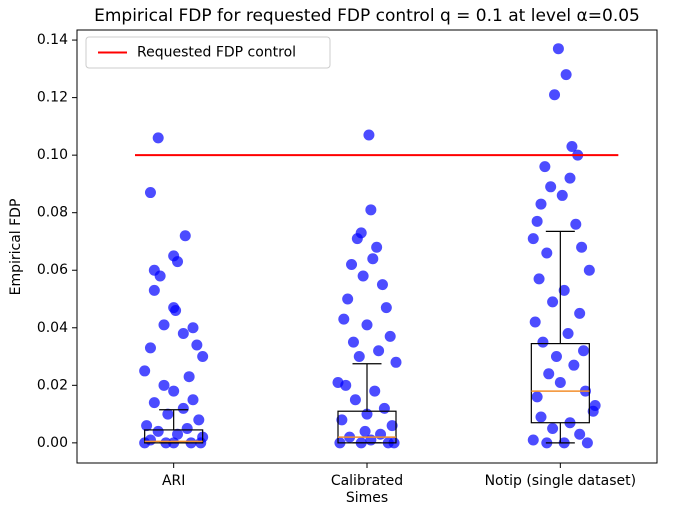 The height and width of the screenshot is (513, 680). What do you see at coordinates (561, 481) in the screenshot?
I see `x-tick-label: Notip (single dataset)` at bounding box center [561, 481].